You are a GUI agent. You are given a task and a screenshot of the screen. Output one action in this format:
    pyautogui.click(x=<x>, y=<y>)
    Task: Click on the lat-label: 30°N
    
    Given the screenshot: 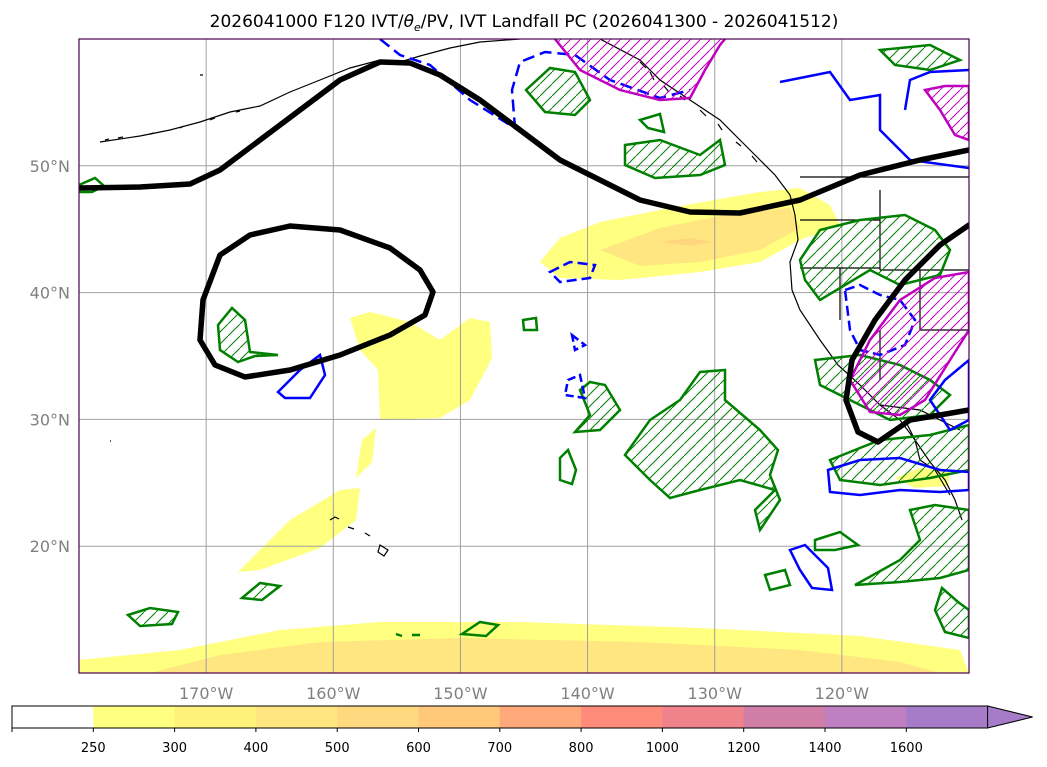 What is the action you would take?
    pyautogui.click(x=50, y=419)
    